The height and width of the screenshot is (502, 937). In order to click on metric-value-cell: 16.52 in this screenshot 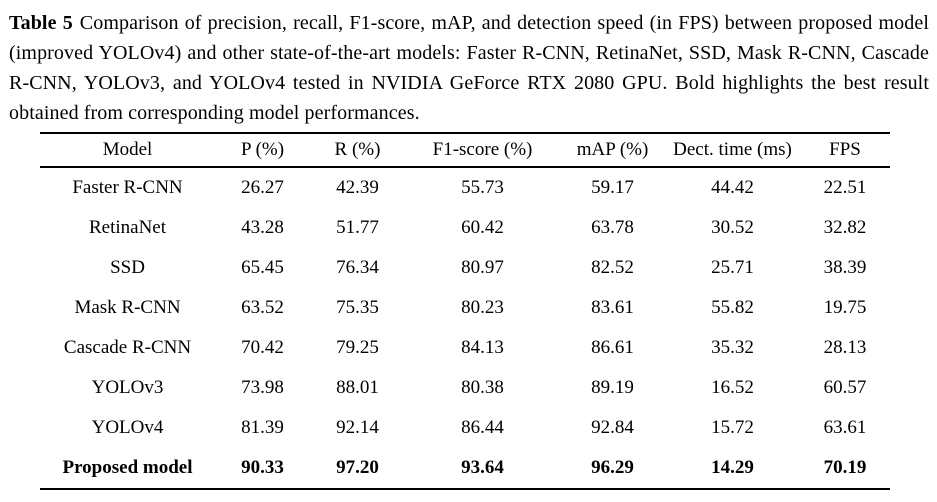, I will do `click(732, 387)`.